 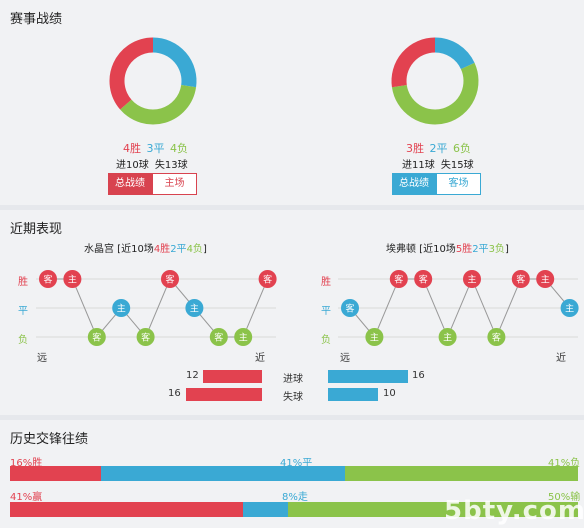 What do you see at coordinates (464, 249) in the screenshot?
I see `recent-wins: 5胜` at bounding box center [464, 249].